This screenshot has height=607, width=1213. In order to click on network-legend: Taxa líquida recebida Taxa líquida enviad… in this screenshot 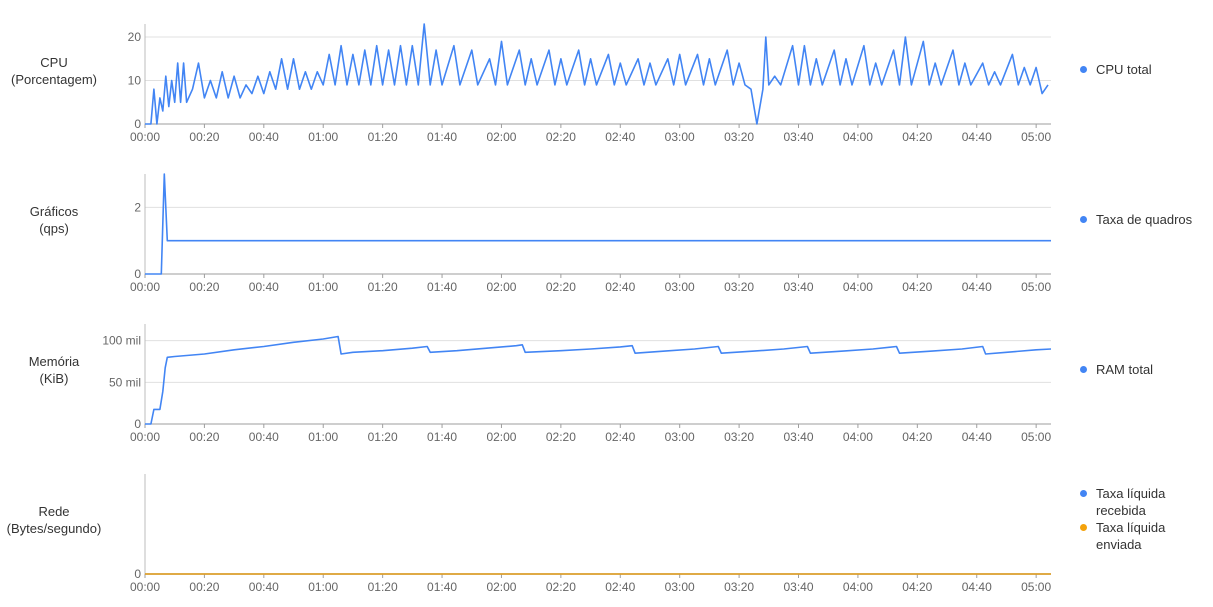, I will do `click(1135, 519)`.